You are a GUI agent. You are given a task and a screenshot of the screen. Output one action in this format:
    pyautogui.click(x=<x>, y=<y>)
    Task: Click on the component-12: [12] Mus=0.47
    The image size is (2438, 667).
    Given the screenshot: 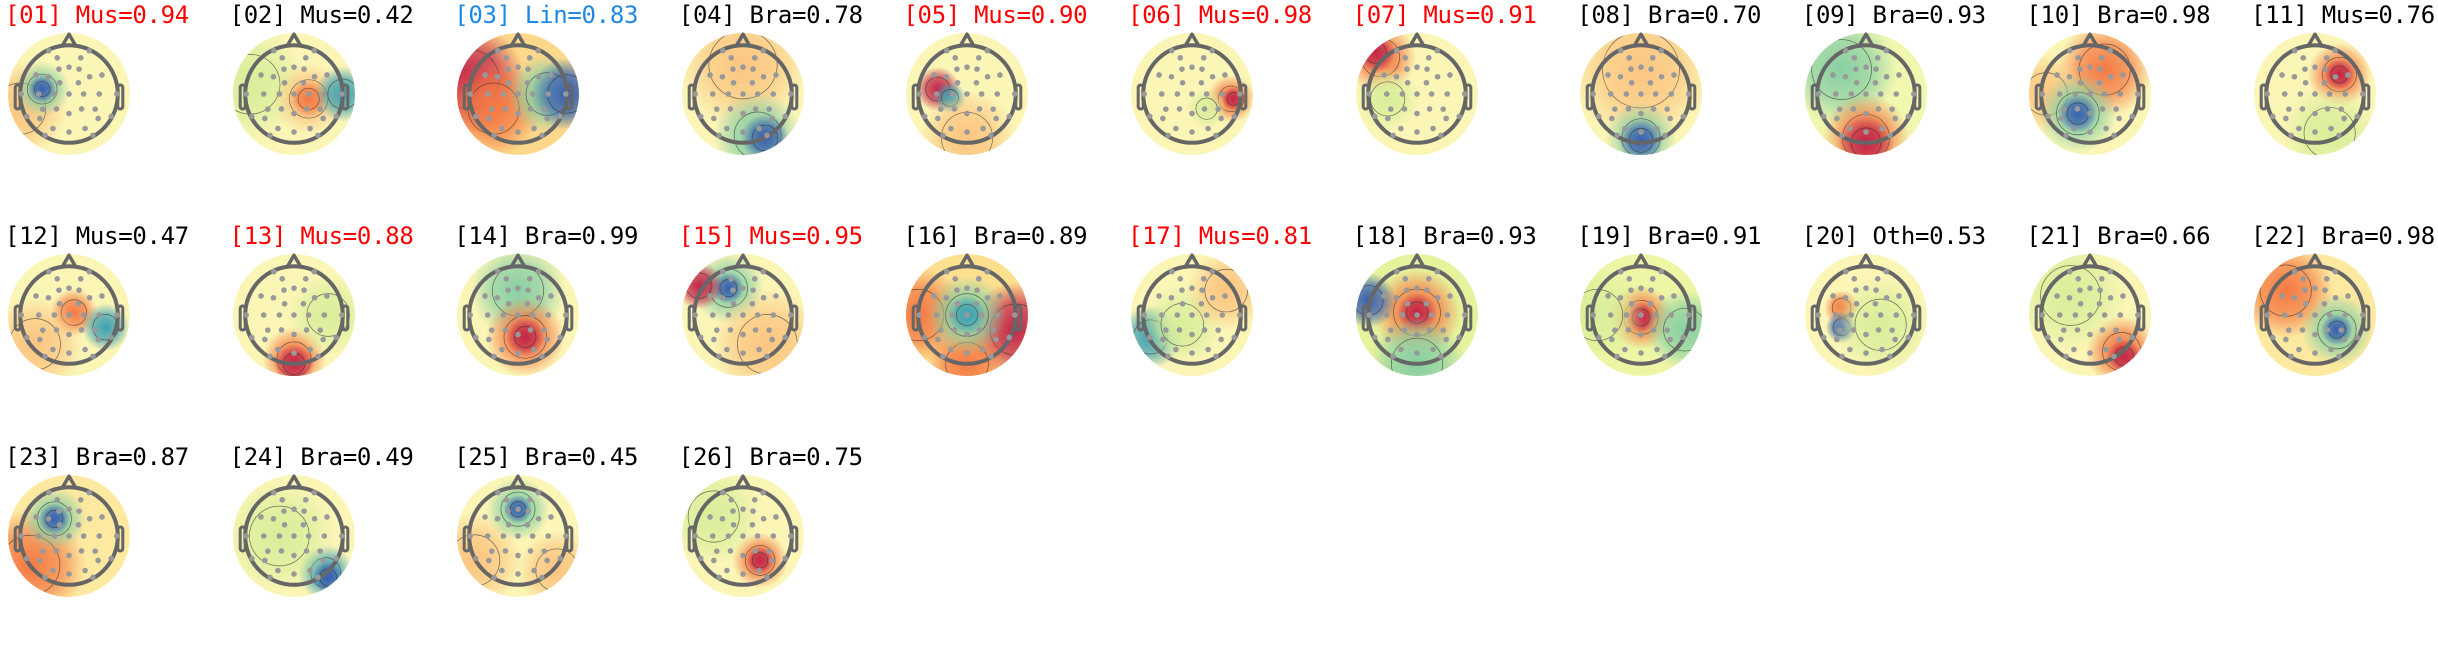 What is the action you would take?
    pyautogui.click(x=115, y=331)
    